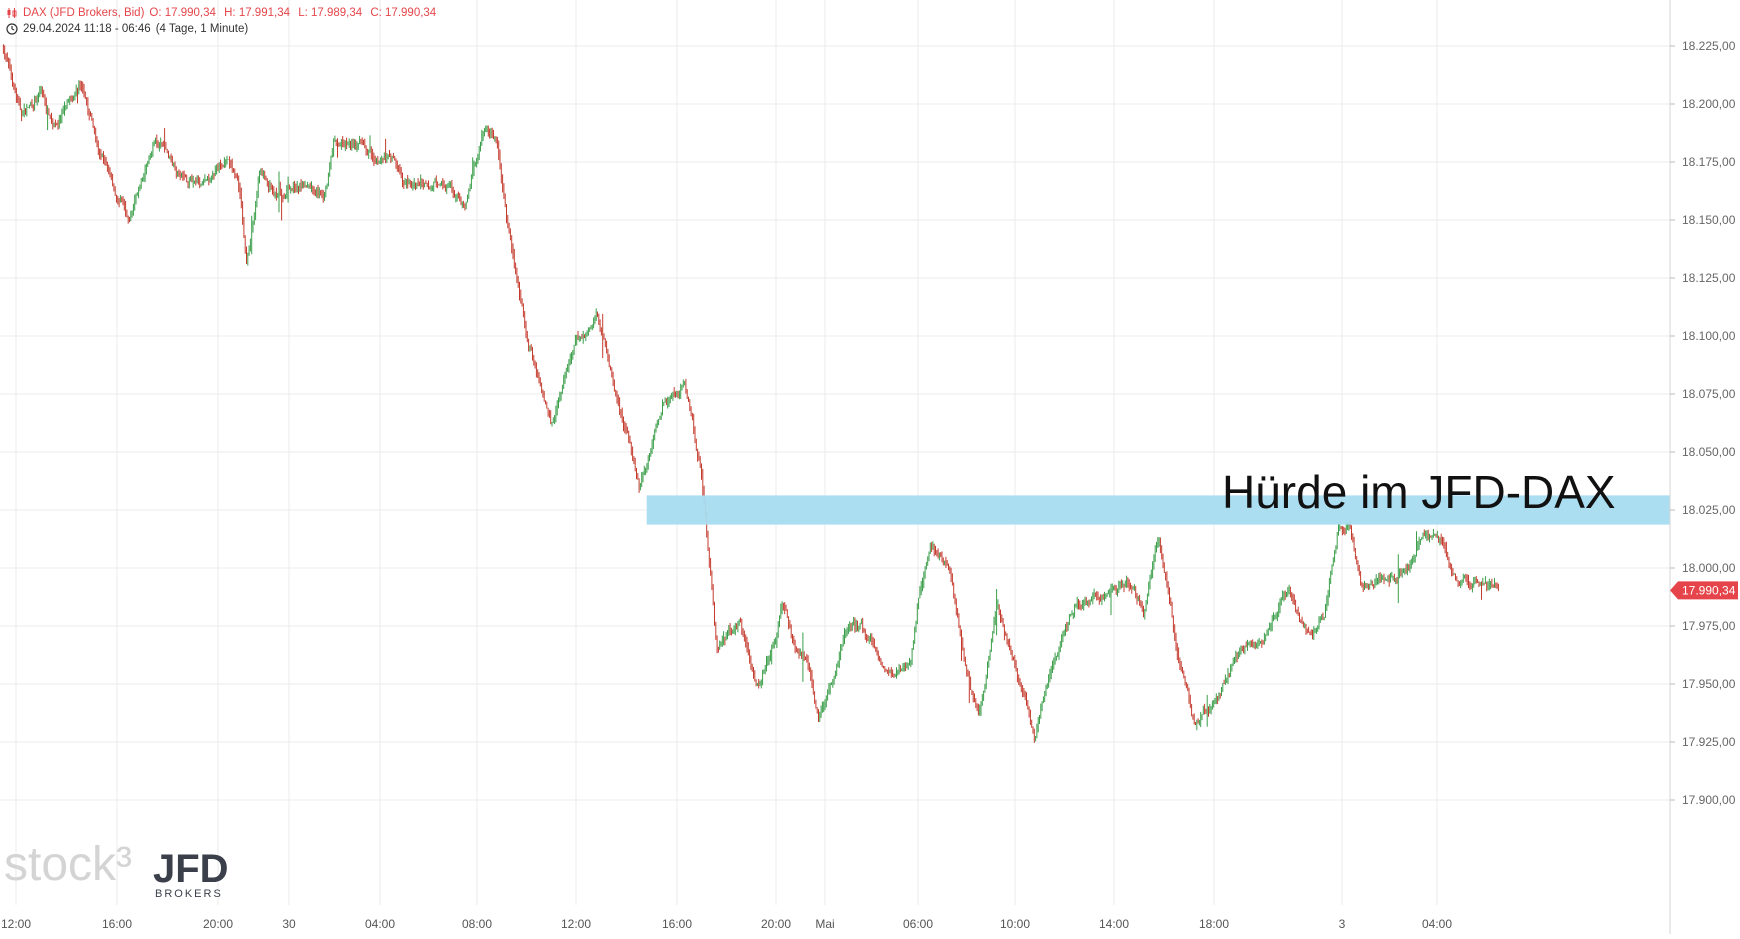 The image size is (1740, 939). Describe the element at coordinates (68, 864) in the screenshot. I see `stock3-logo: stock³` at that location.